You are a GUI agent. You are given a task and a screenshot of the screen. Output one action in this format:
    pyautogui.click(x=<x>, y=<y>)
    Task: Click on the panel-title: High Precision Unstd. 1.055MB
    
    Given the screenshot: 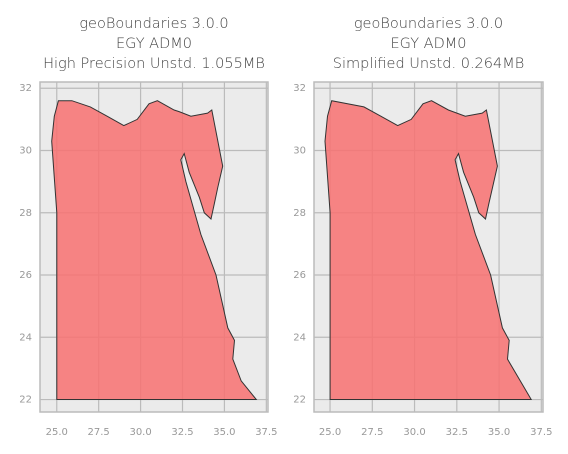 What is the action you would take?
    pyautogui.click(x=154, y=64)
    